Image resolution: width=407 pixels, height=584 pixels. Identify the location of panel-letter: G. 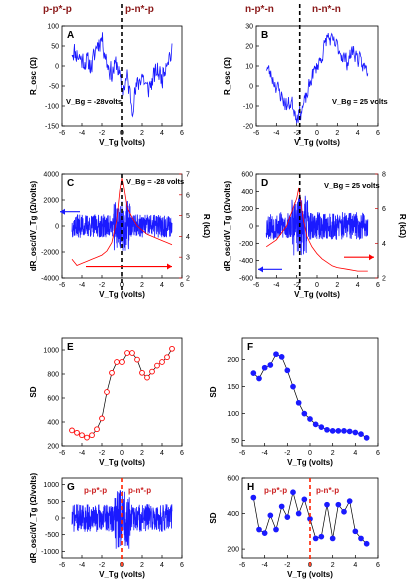
(71, 487).